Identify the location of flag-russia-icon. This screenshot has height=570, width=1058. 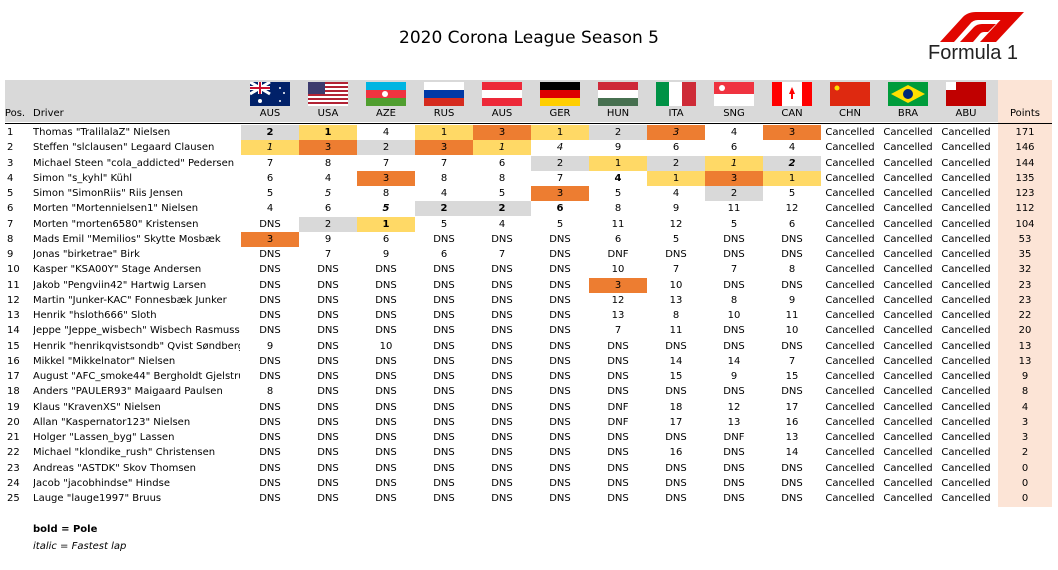
(444, 94).